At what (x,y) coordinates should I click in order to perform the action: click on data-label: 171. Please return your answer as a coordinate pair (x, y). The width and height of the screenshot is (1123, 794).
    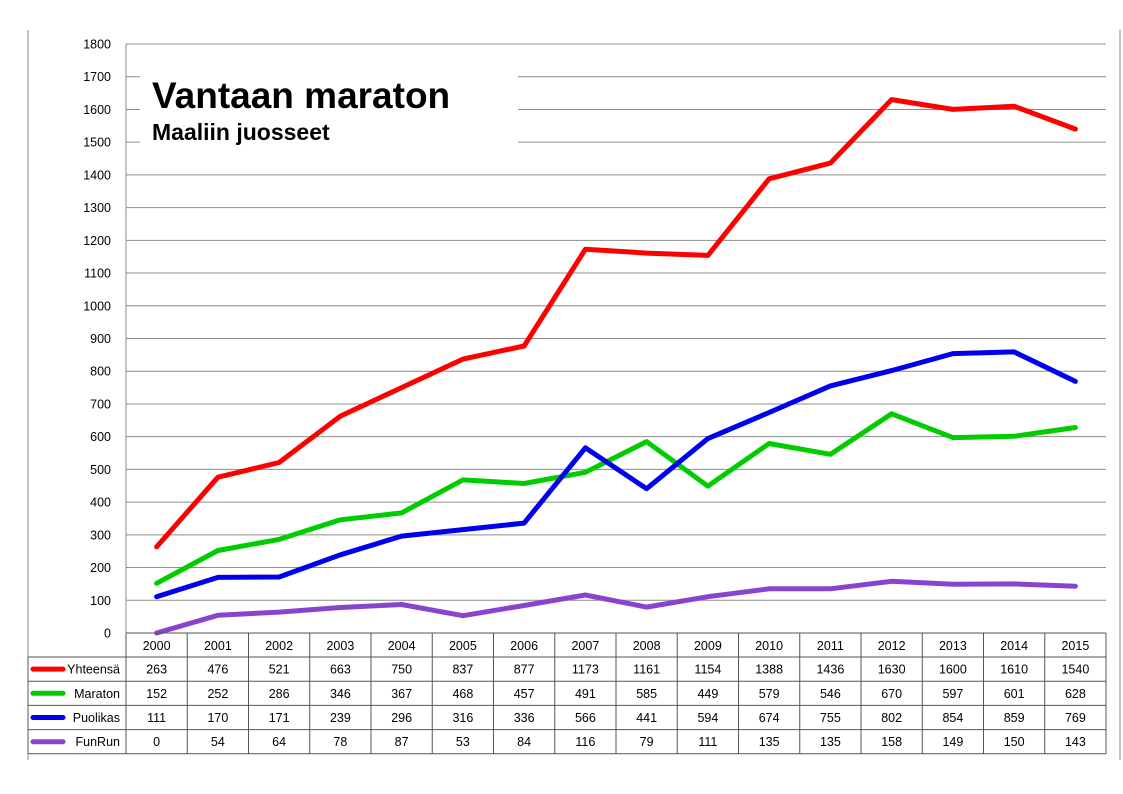
    Looking at the image, I should click on (279, 718).